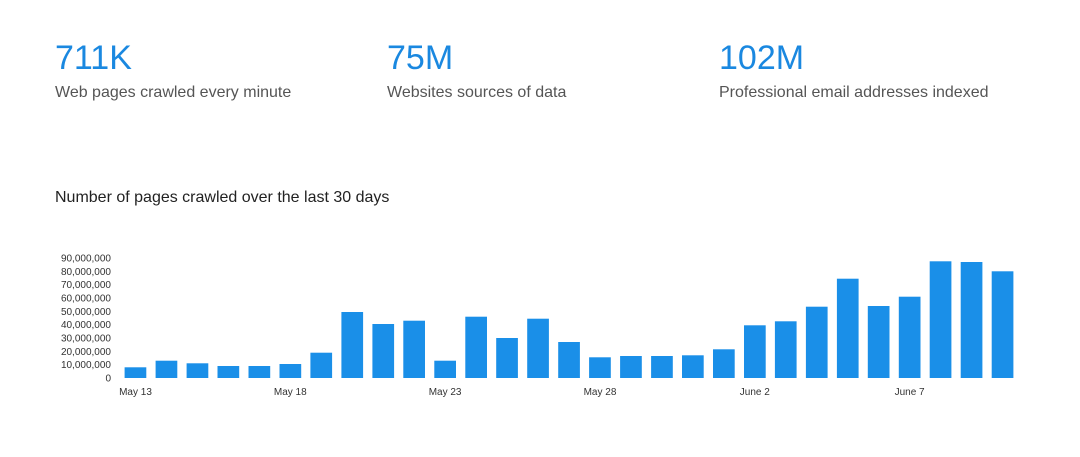  I want to click on y-tick-label: 40,000,000, so click(86, 325).